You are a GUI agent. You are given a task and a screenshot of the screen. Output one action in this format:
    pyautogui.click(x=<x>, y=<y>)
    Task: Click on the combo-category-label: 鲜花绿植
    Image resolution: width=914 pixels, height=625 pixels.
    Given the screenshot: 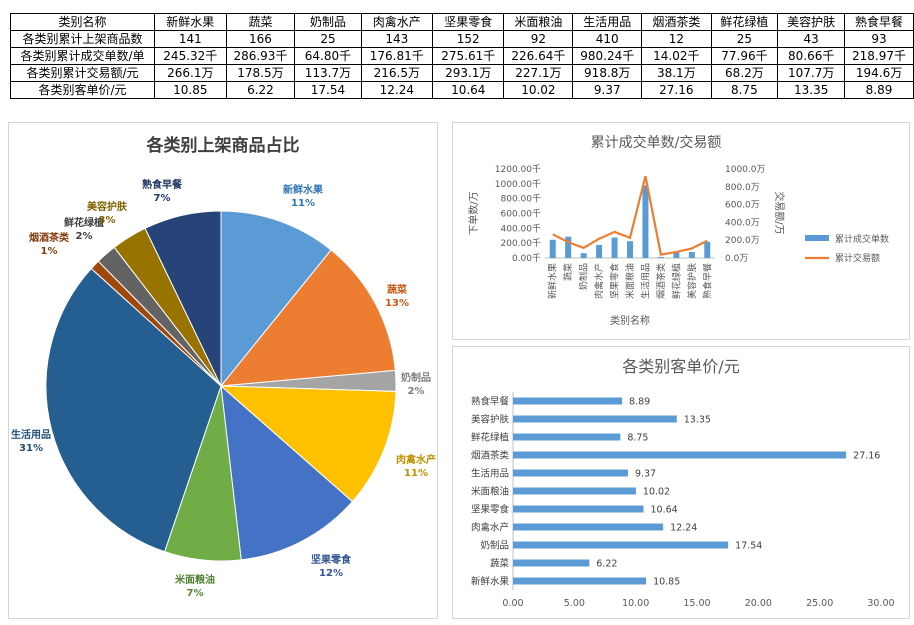 What is the action you would take?
    pyautogui.click(x=676, y=281)
    